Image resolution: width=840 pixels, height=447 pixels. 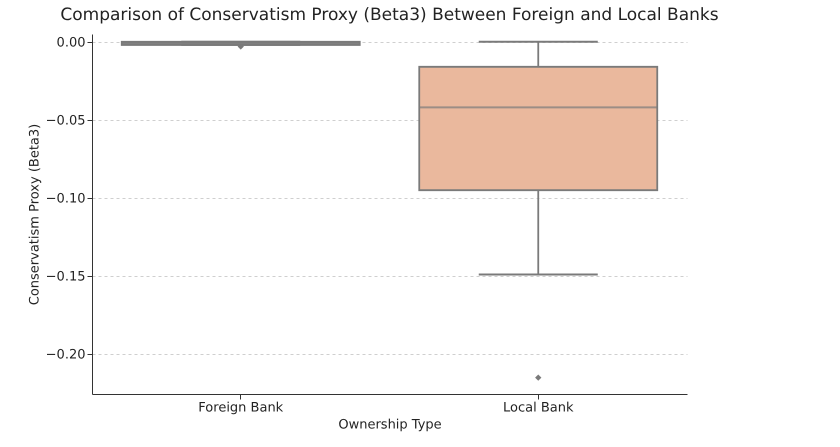 What do you see at coordinates (71, 42) in the screenshot?
I see `y-tick-label: 0.00` at bounding box center [71, 42].